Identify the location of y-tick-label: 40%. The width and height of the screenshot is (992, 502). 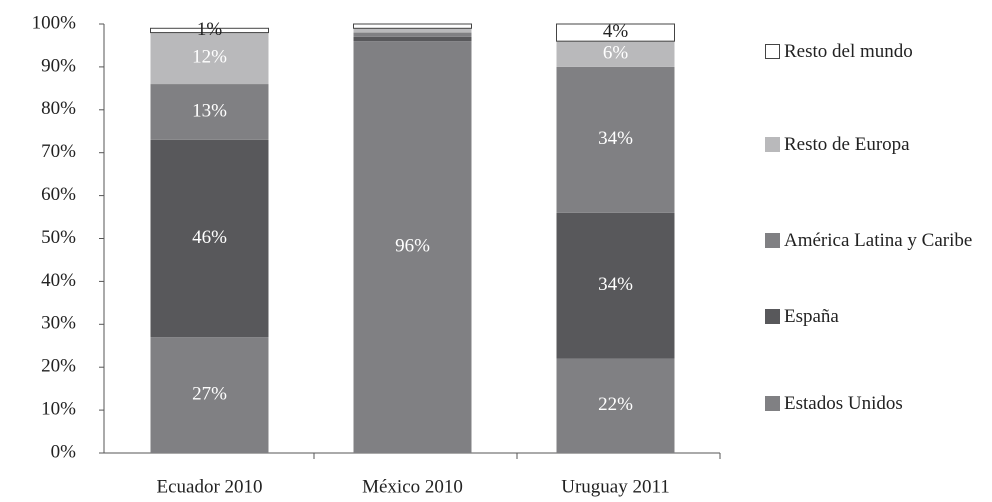
(58, 280).